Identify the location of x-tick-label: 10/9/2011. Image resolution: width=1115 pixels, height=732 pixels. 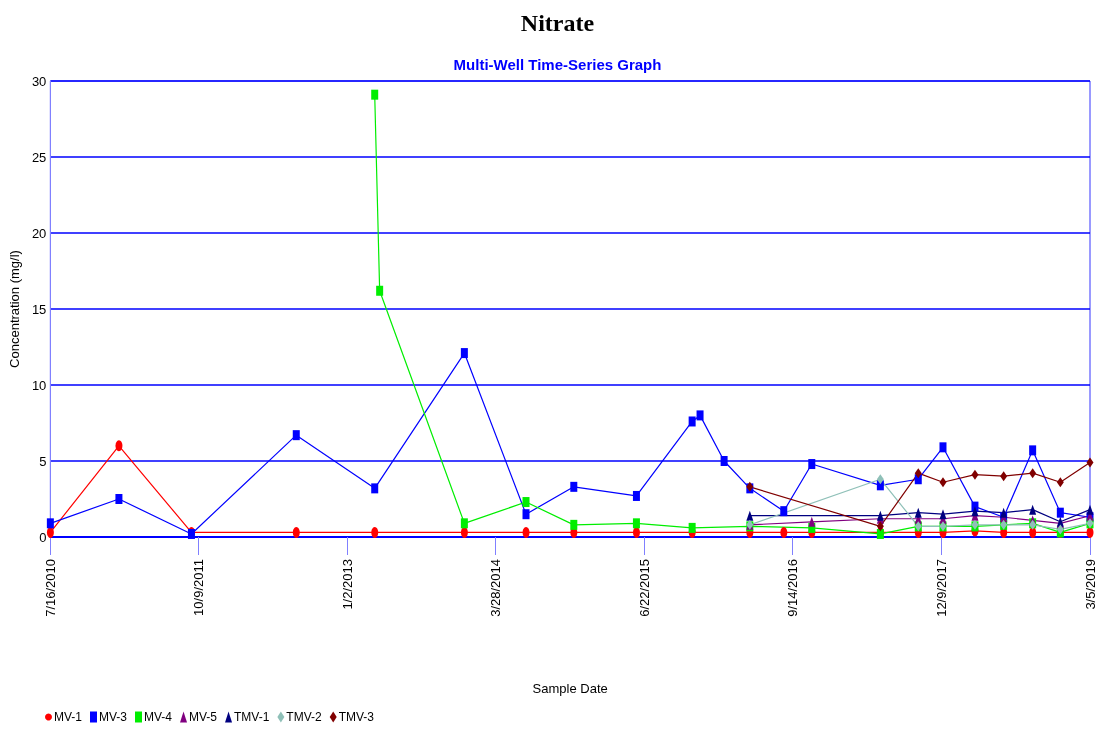
(199, 587).